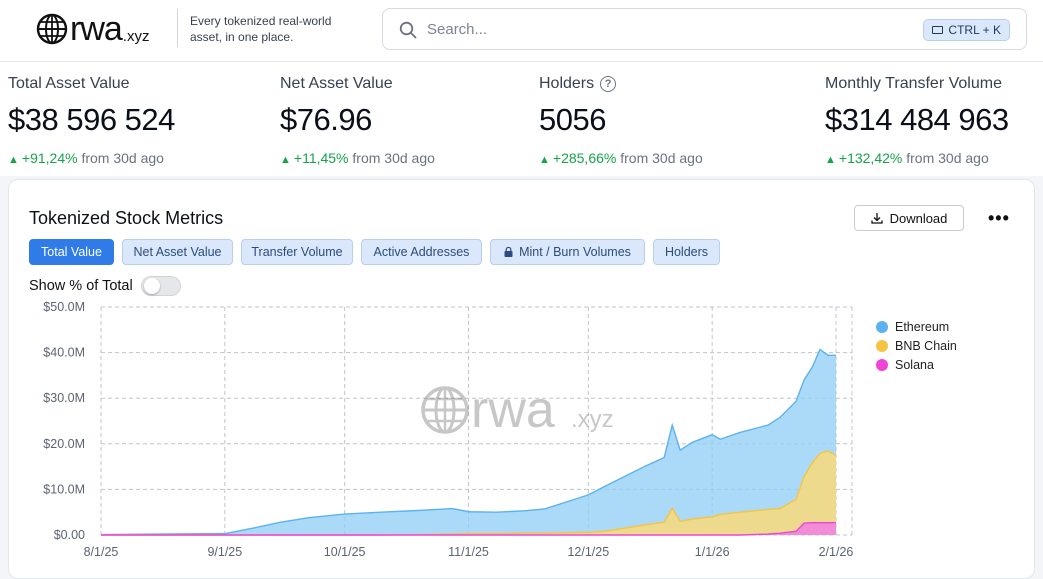 The width and height of the screenshot is (1043, 579). I want to click on stat-change: ▲ +132,42% from 30d ago, so click(917, 159).